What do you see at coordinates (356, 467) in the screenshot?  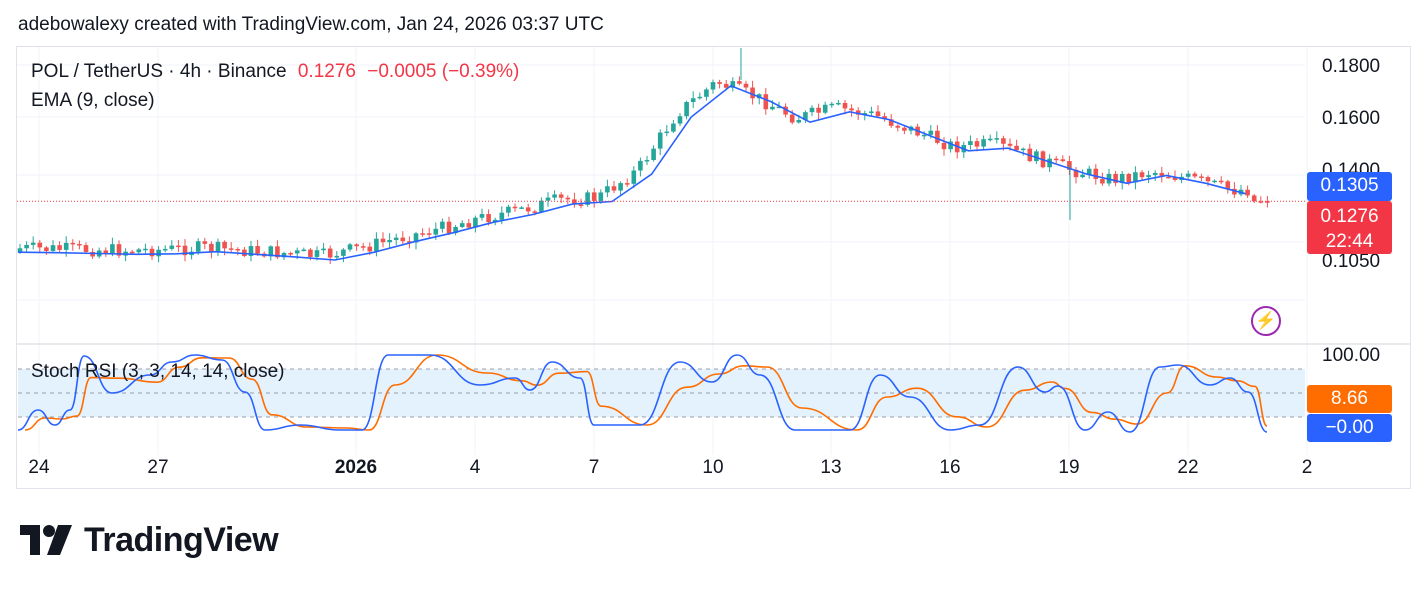 I see `time-tick-label: 2026` at bounding box center [356, 467].